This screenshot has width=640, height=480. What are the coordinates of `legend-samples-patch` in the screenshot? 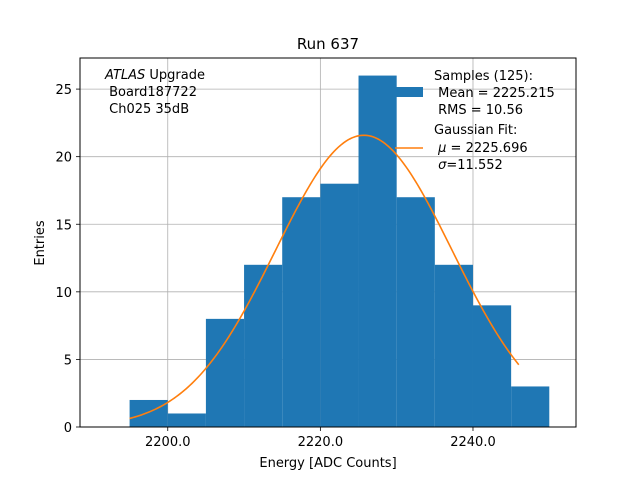 It's located at (409, 92).